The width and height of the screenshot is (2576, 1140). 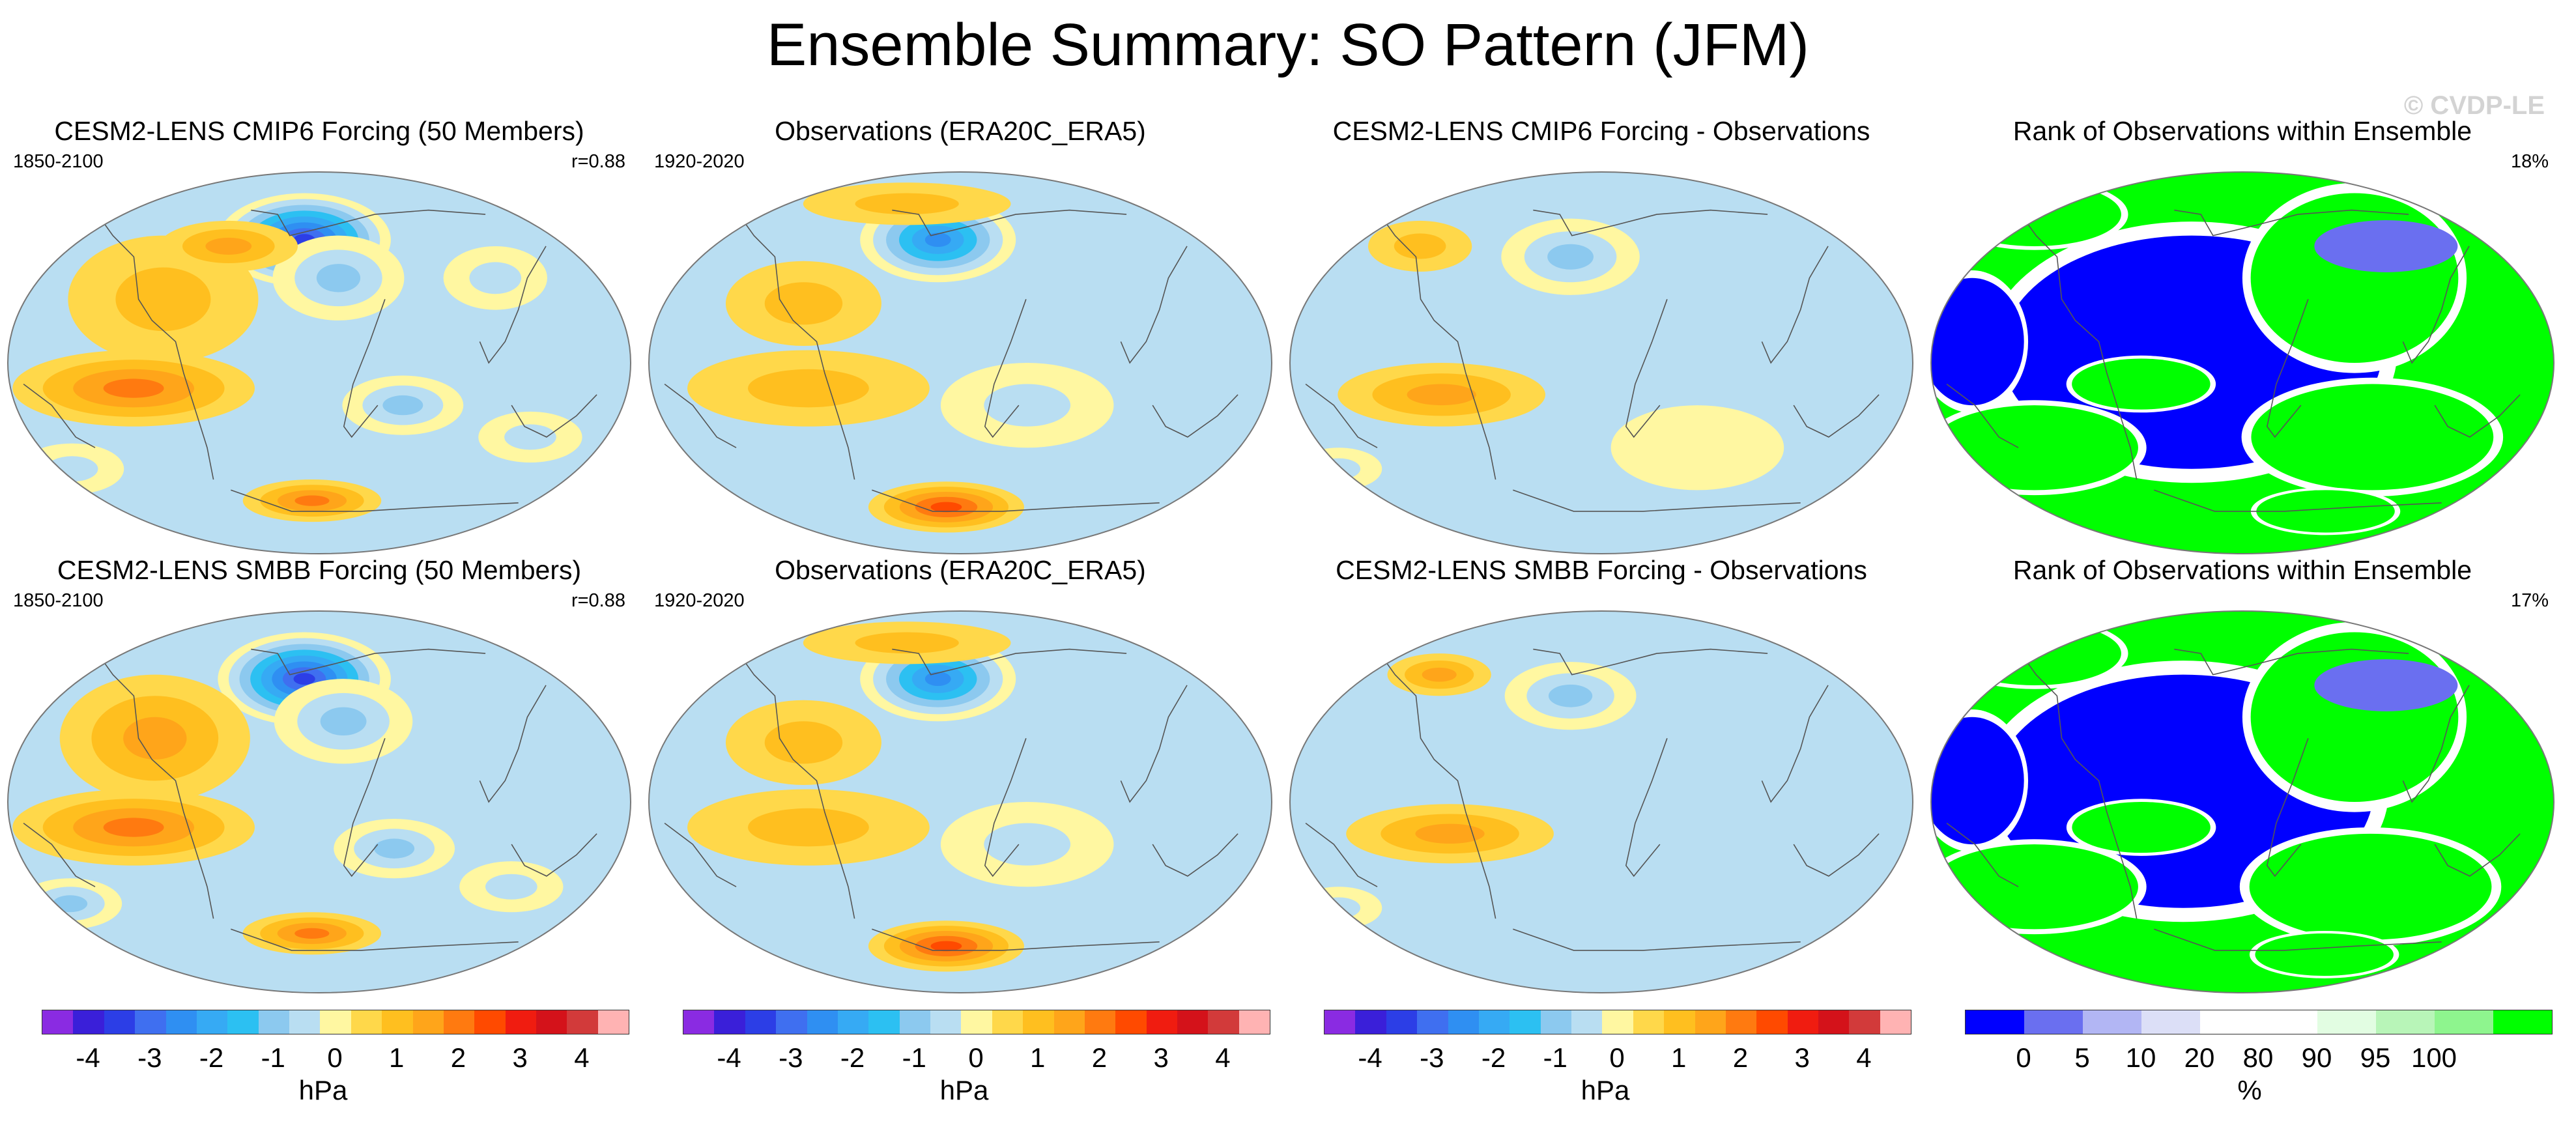 What do you see at coordinates (2024, 1057) in the screenshot?
I see `colorbar-tick: 0` at bounding box center [2024, 1057].